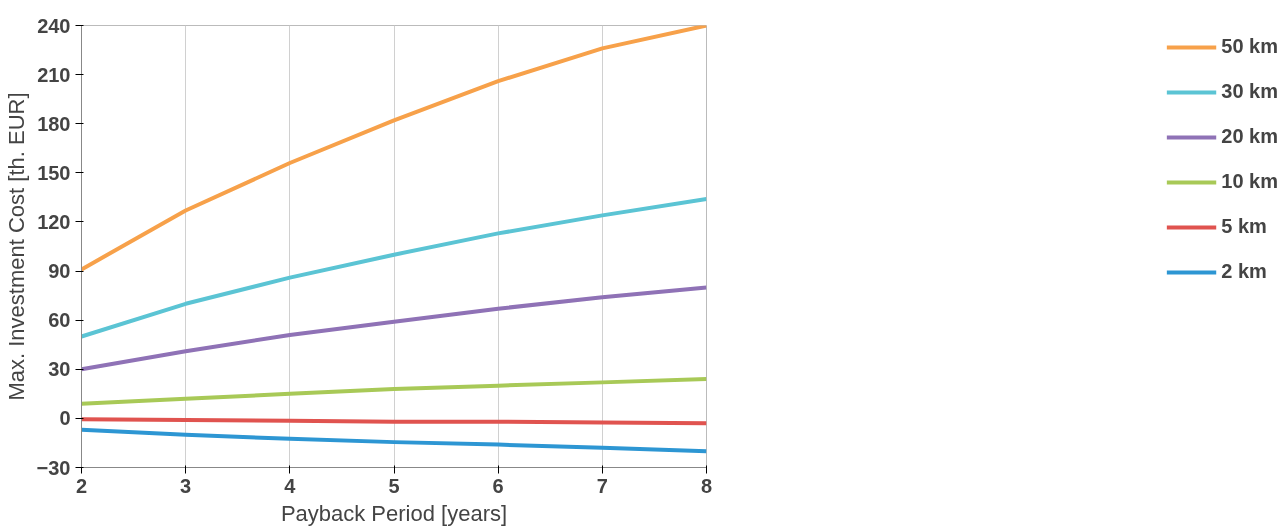 This screenshot has height=528, width=1288. What do you see at coordinates (1244, 226) in the screenshot?
I see `legend-label: 5 km` at bounding box center [1244, 226].